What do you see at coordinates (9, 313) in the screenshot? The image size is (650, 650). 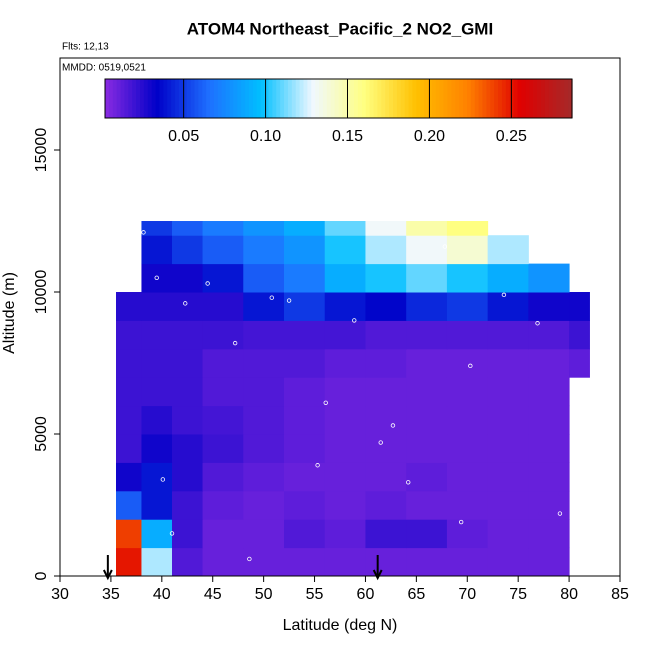 I see `y-axis-label: Altitude (m)` at bounding box center [9, 313].